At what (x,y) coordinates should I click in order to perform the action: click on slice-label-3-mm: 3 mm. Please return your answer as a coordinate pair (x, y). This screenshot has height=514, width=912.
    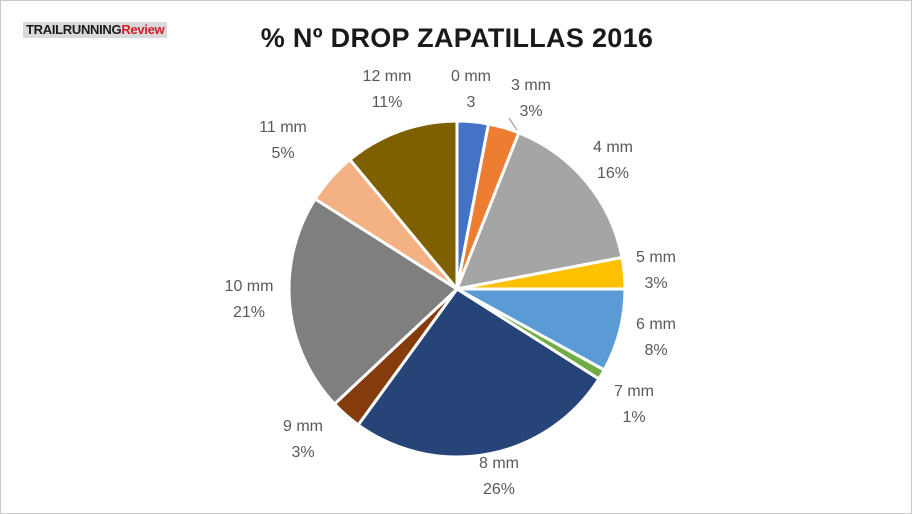
    Looking at the image, I should click on (531, 85).